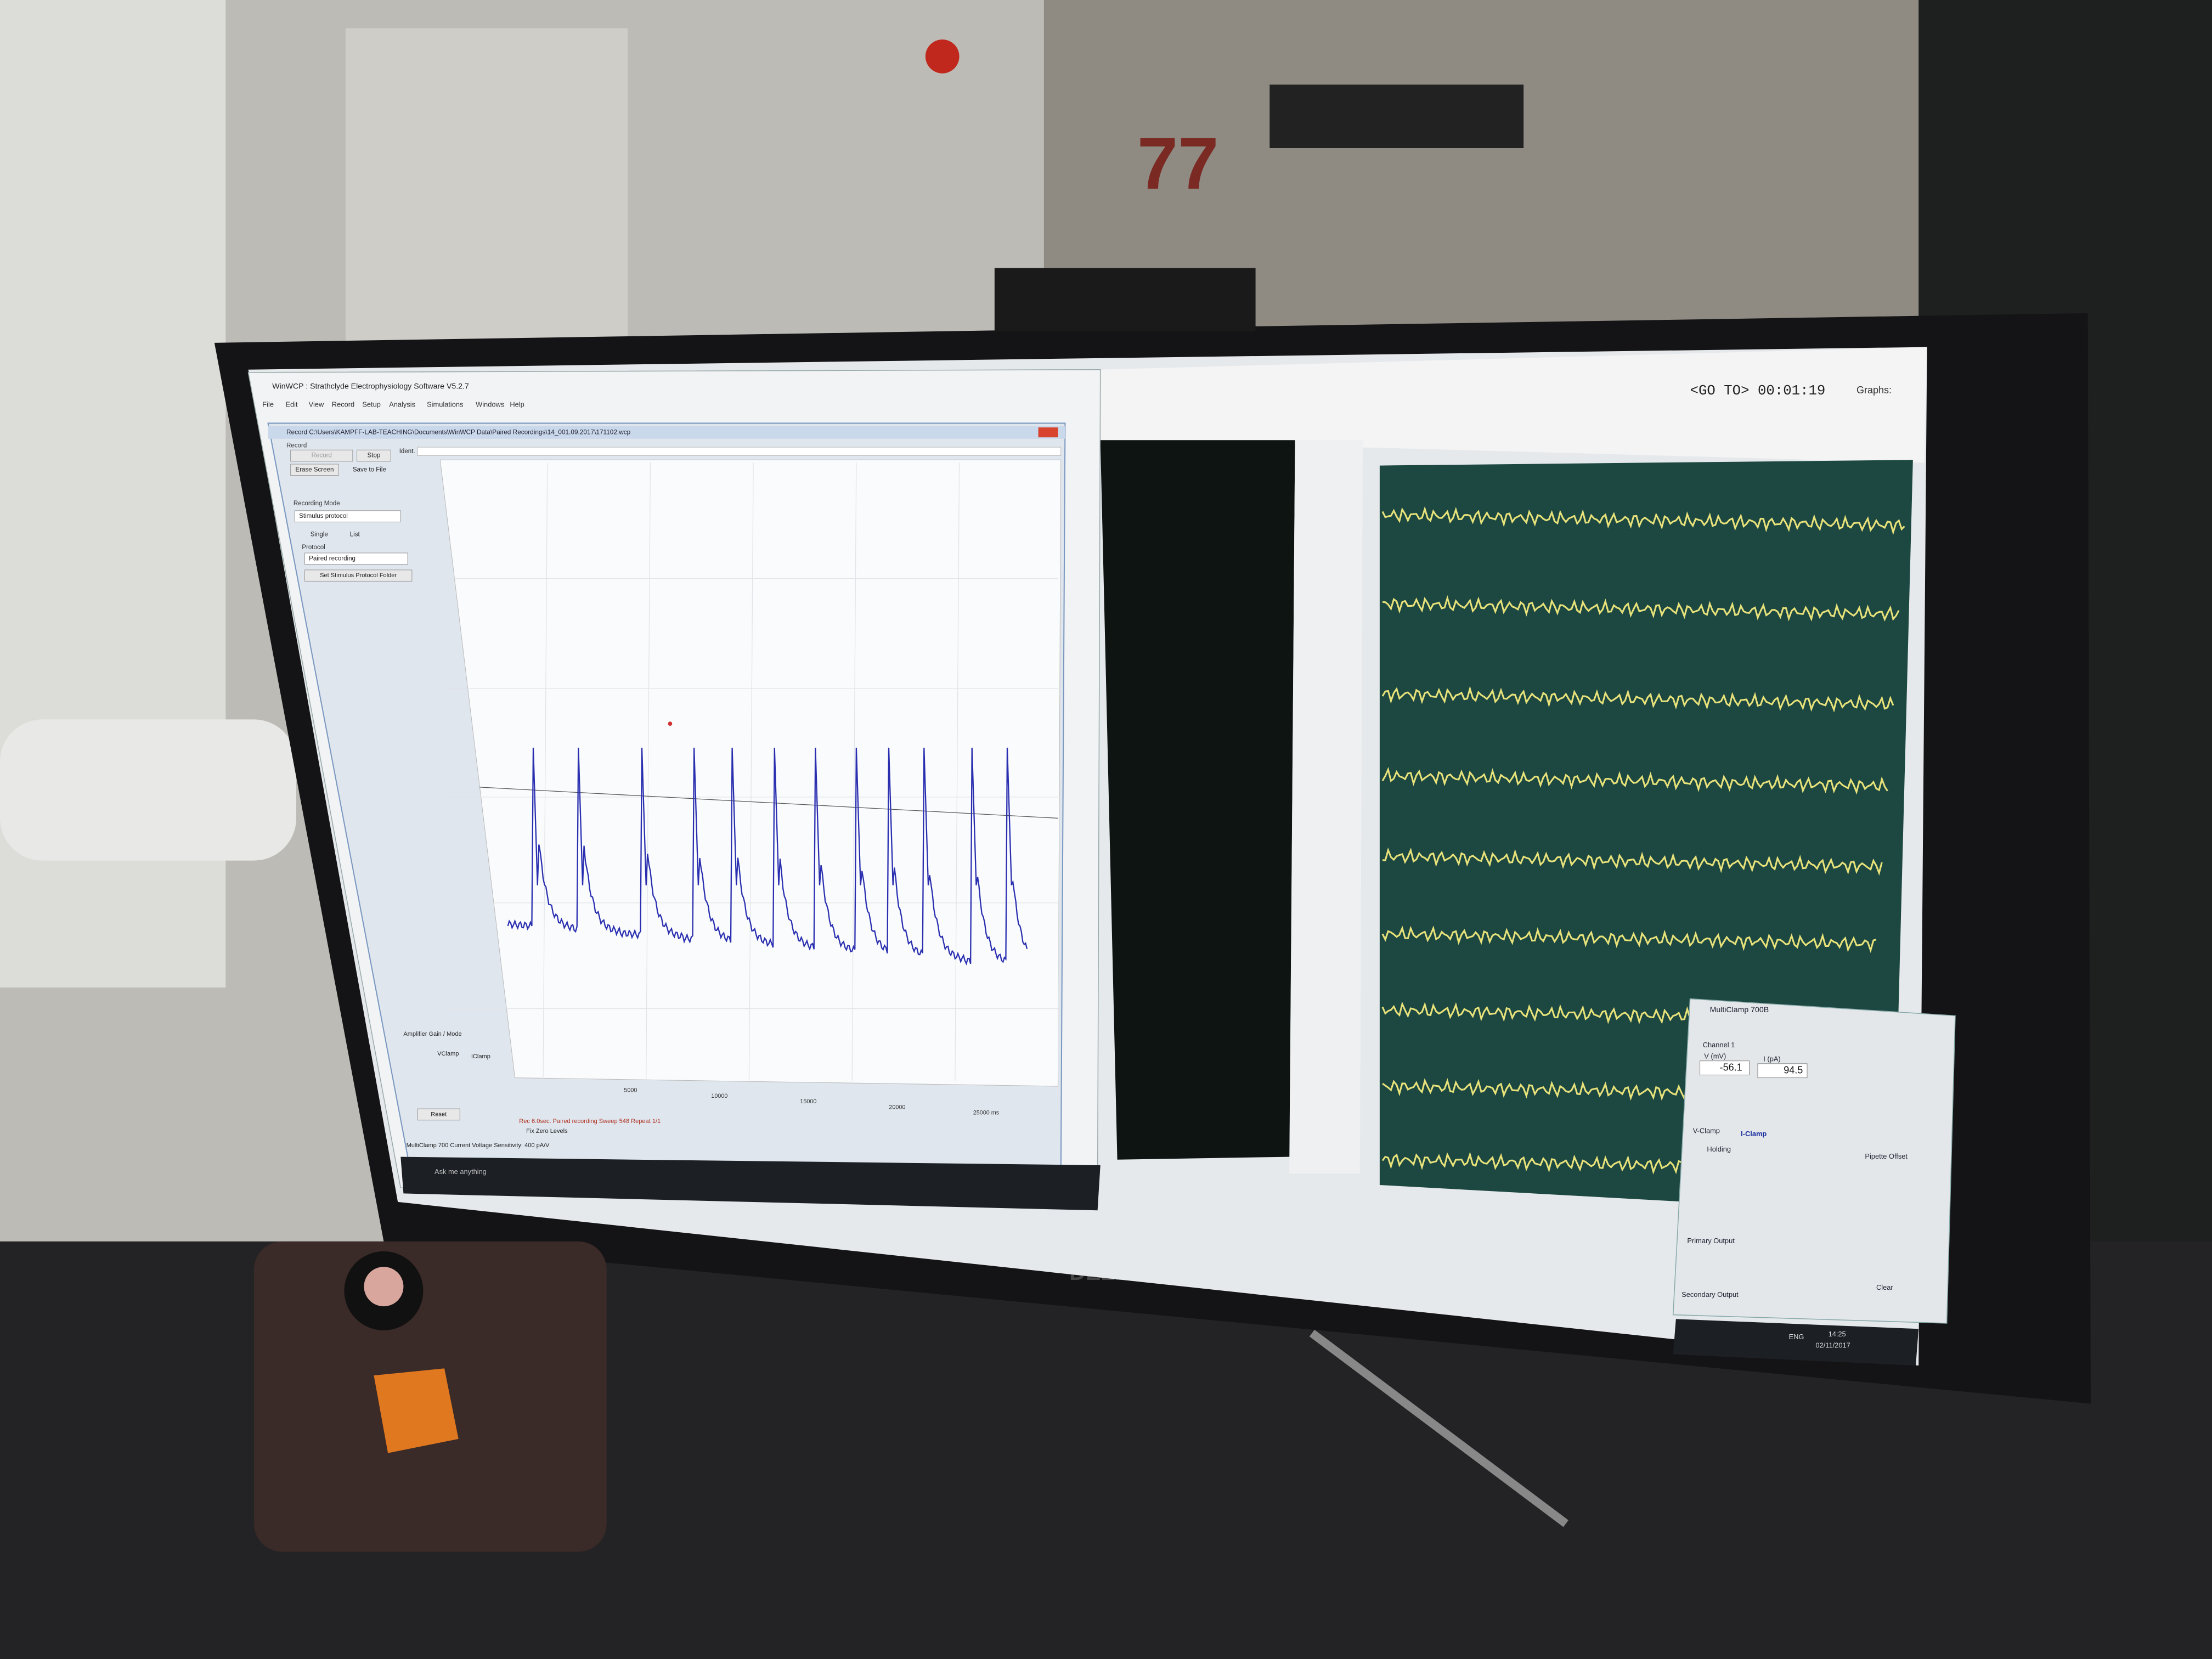 The height and width of the screenshot is (1659, 2212). I want to click on menu-item: Analysis, so click(402, 404).